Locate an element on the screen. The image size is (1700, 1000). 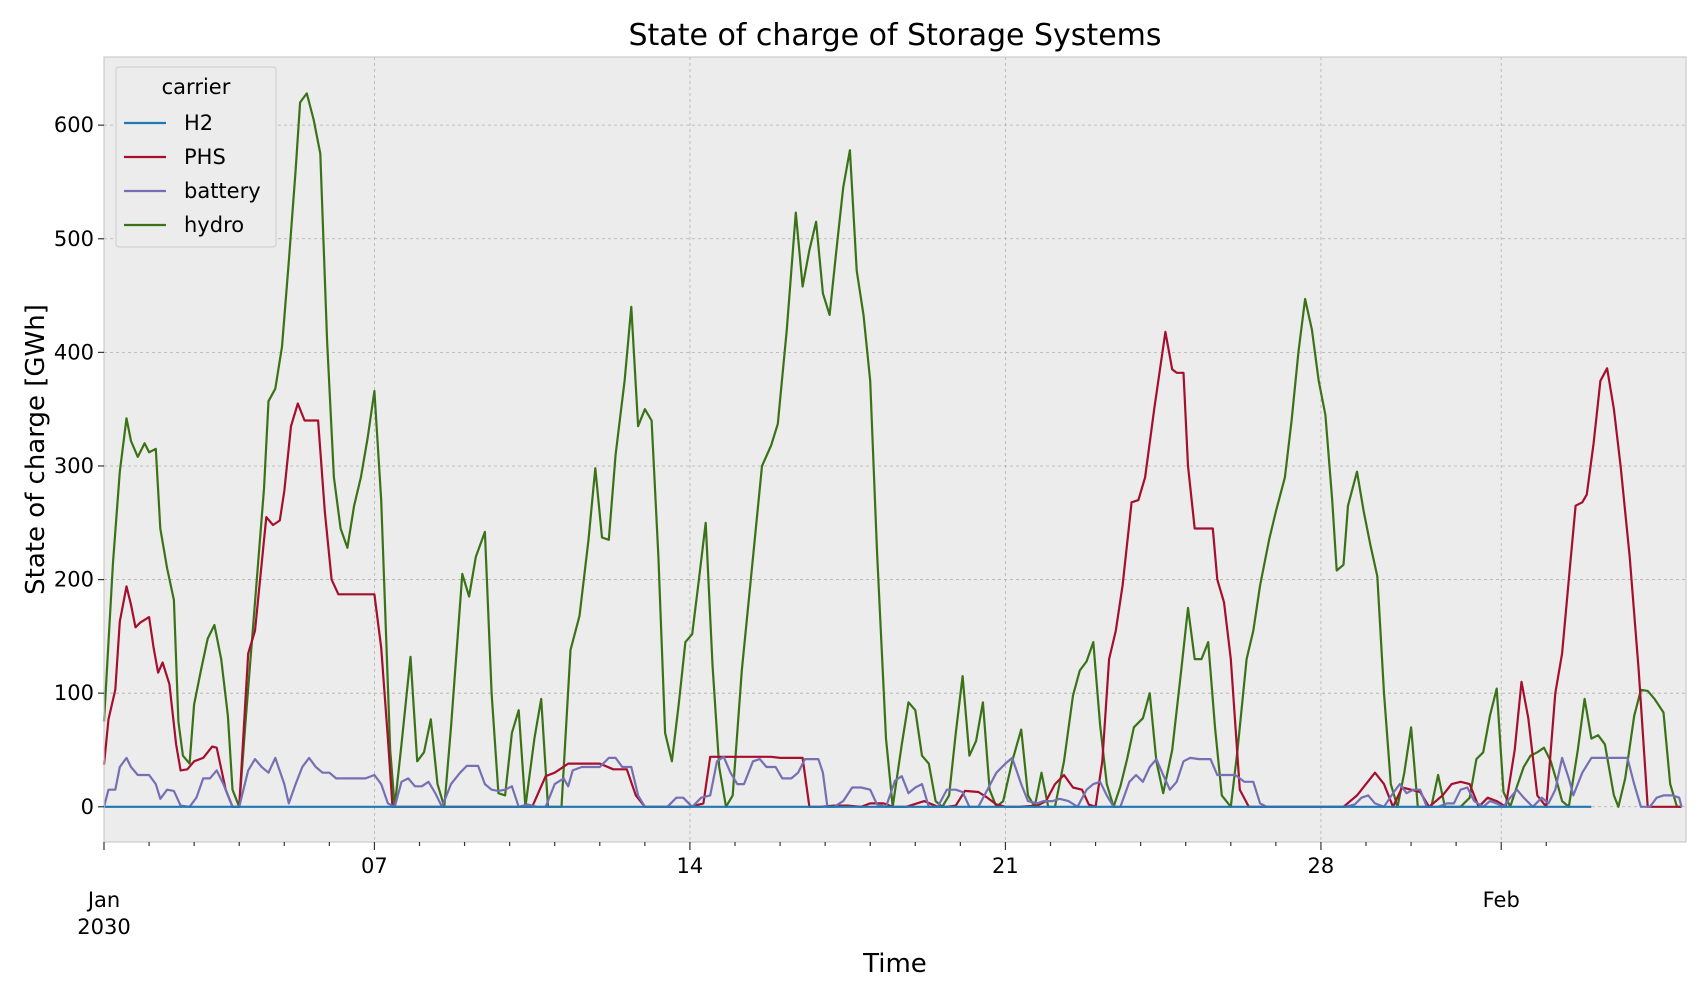
legend-label: PHS is located at coordinates (205, 157).